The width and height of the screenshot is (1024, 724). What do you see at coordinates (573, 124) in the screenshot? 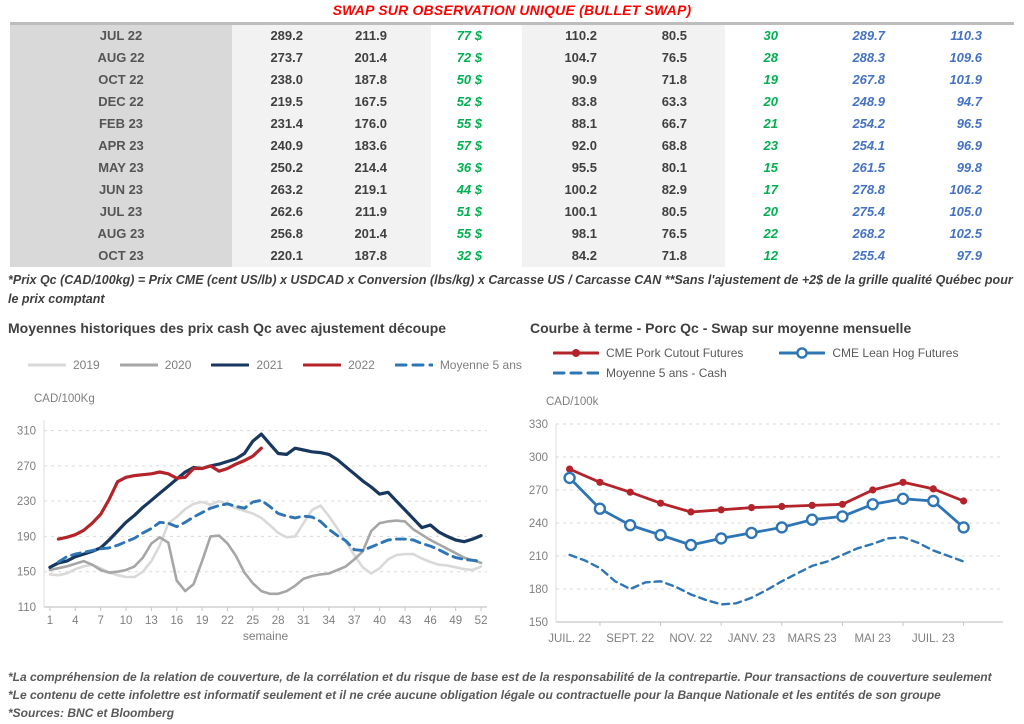
I see `row-value: 88.1` at bounding box center [573, 124].